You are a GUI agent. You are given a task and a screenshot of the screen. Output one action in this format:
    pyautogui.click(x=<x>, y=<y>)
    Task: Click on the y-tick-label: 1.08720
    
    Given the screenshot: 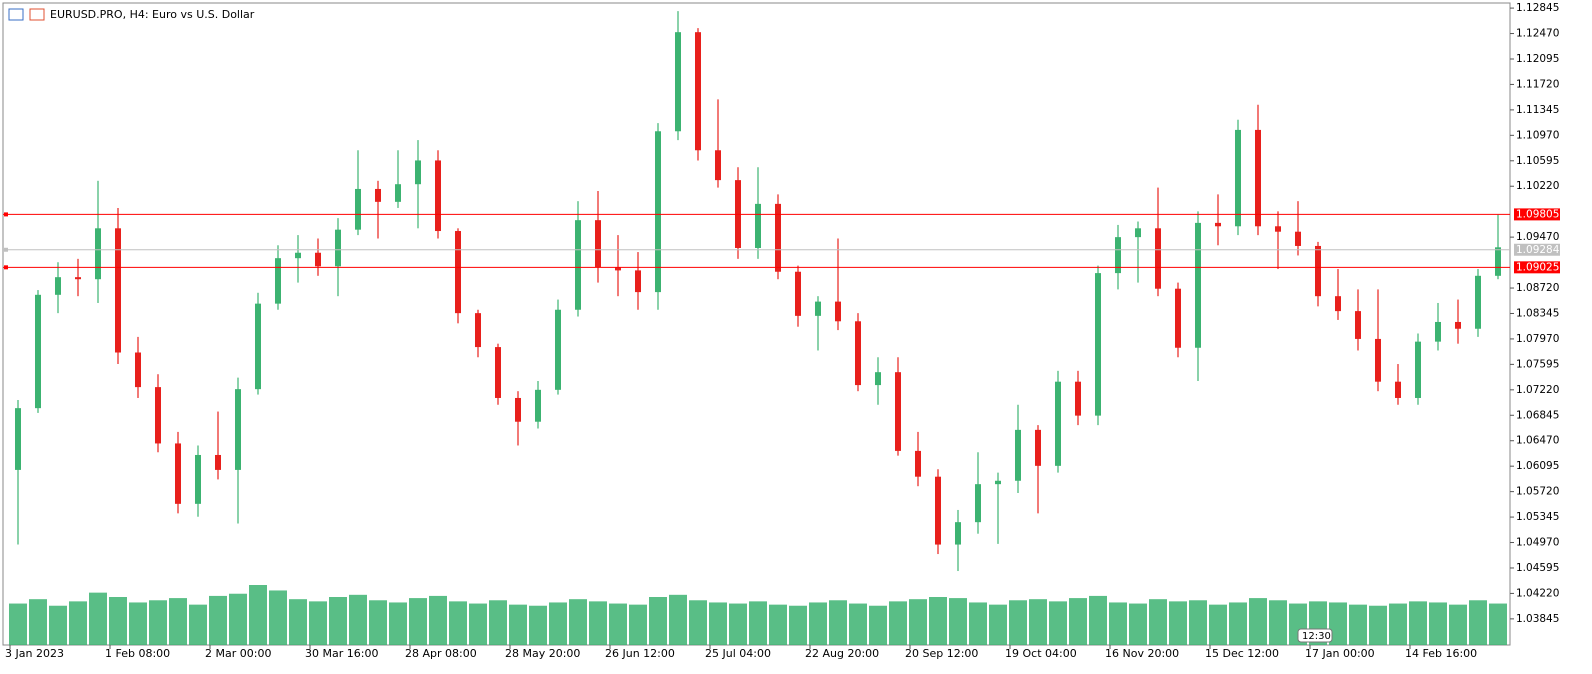 What is the action you would take?
    pyautogui.click(x=1537, y=288)
    